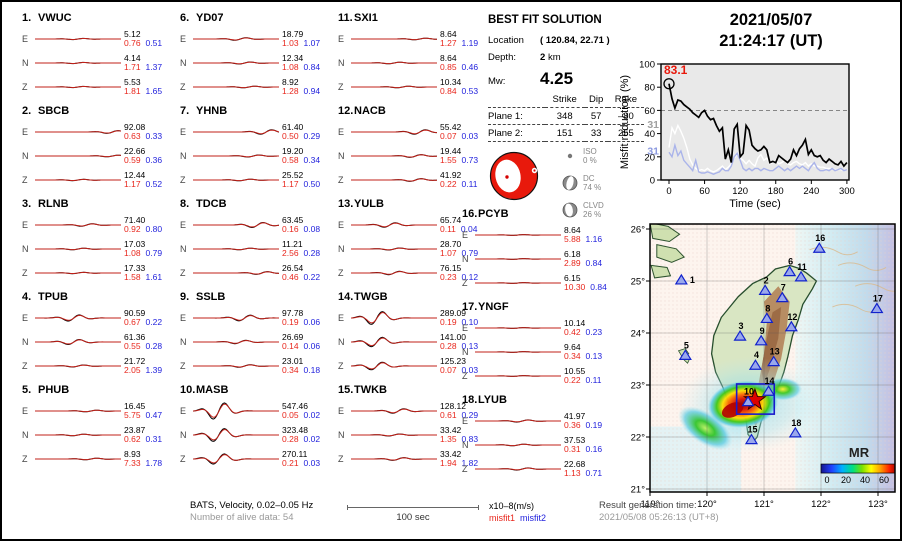 The height and width of the screenshot is (541, 902). Describe the element at coordinates (470, 415) in the screenshot. I see `misfit2-value: 0.29` at that location.